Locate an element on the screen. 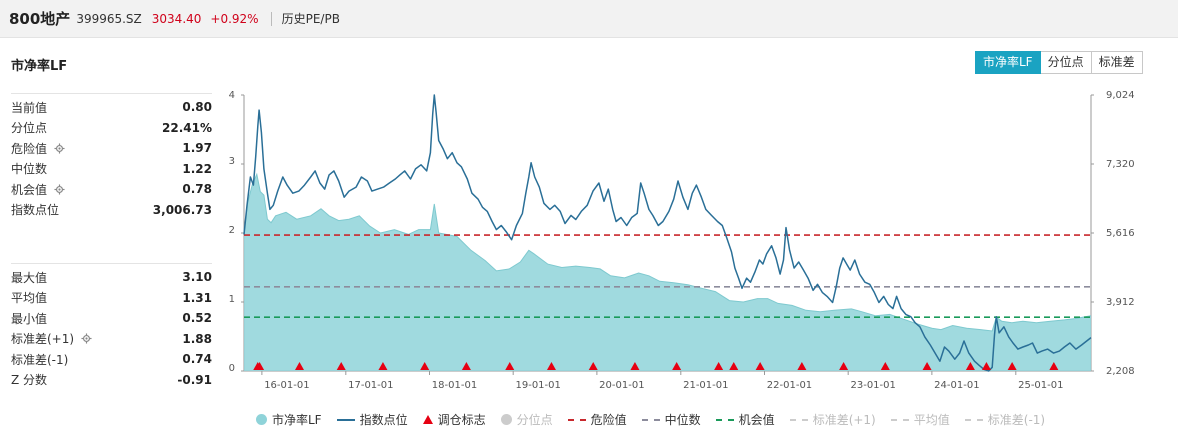  legend-item: 指数点位 is located at coordinates (372, 419).